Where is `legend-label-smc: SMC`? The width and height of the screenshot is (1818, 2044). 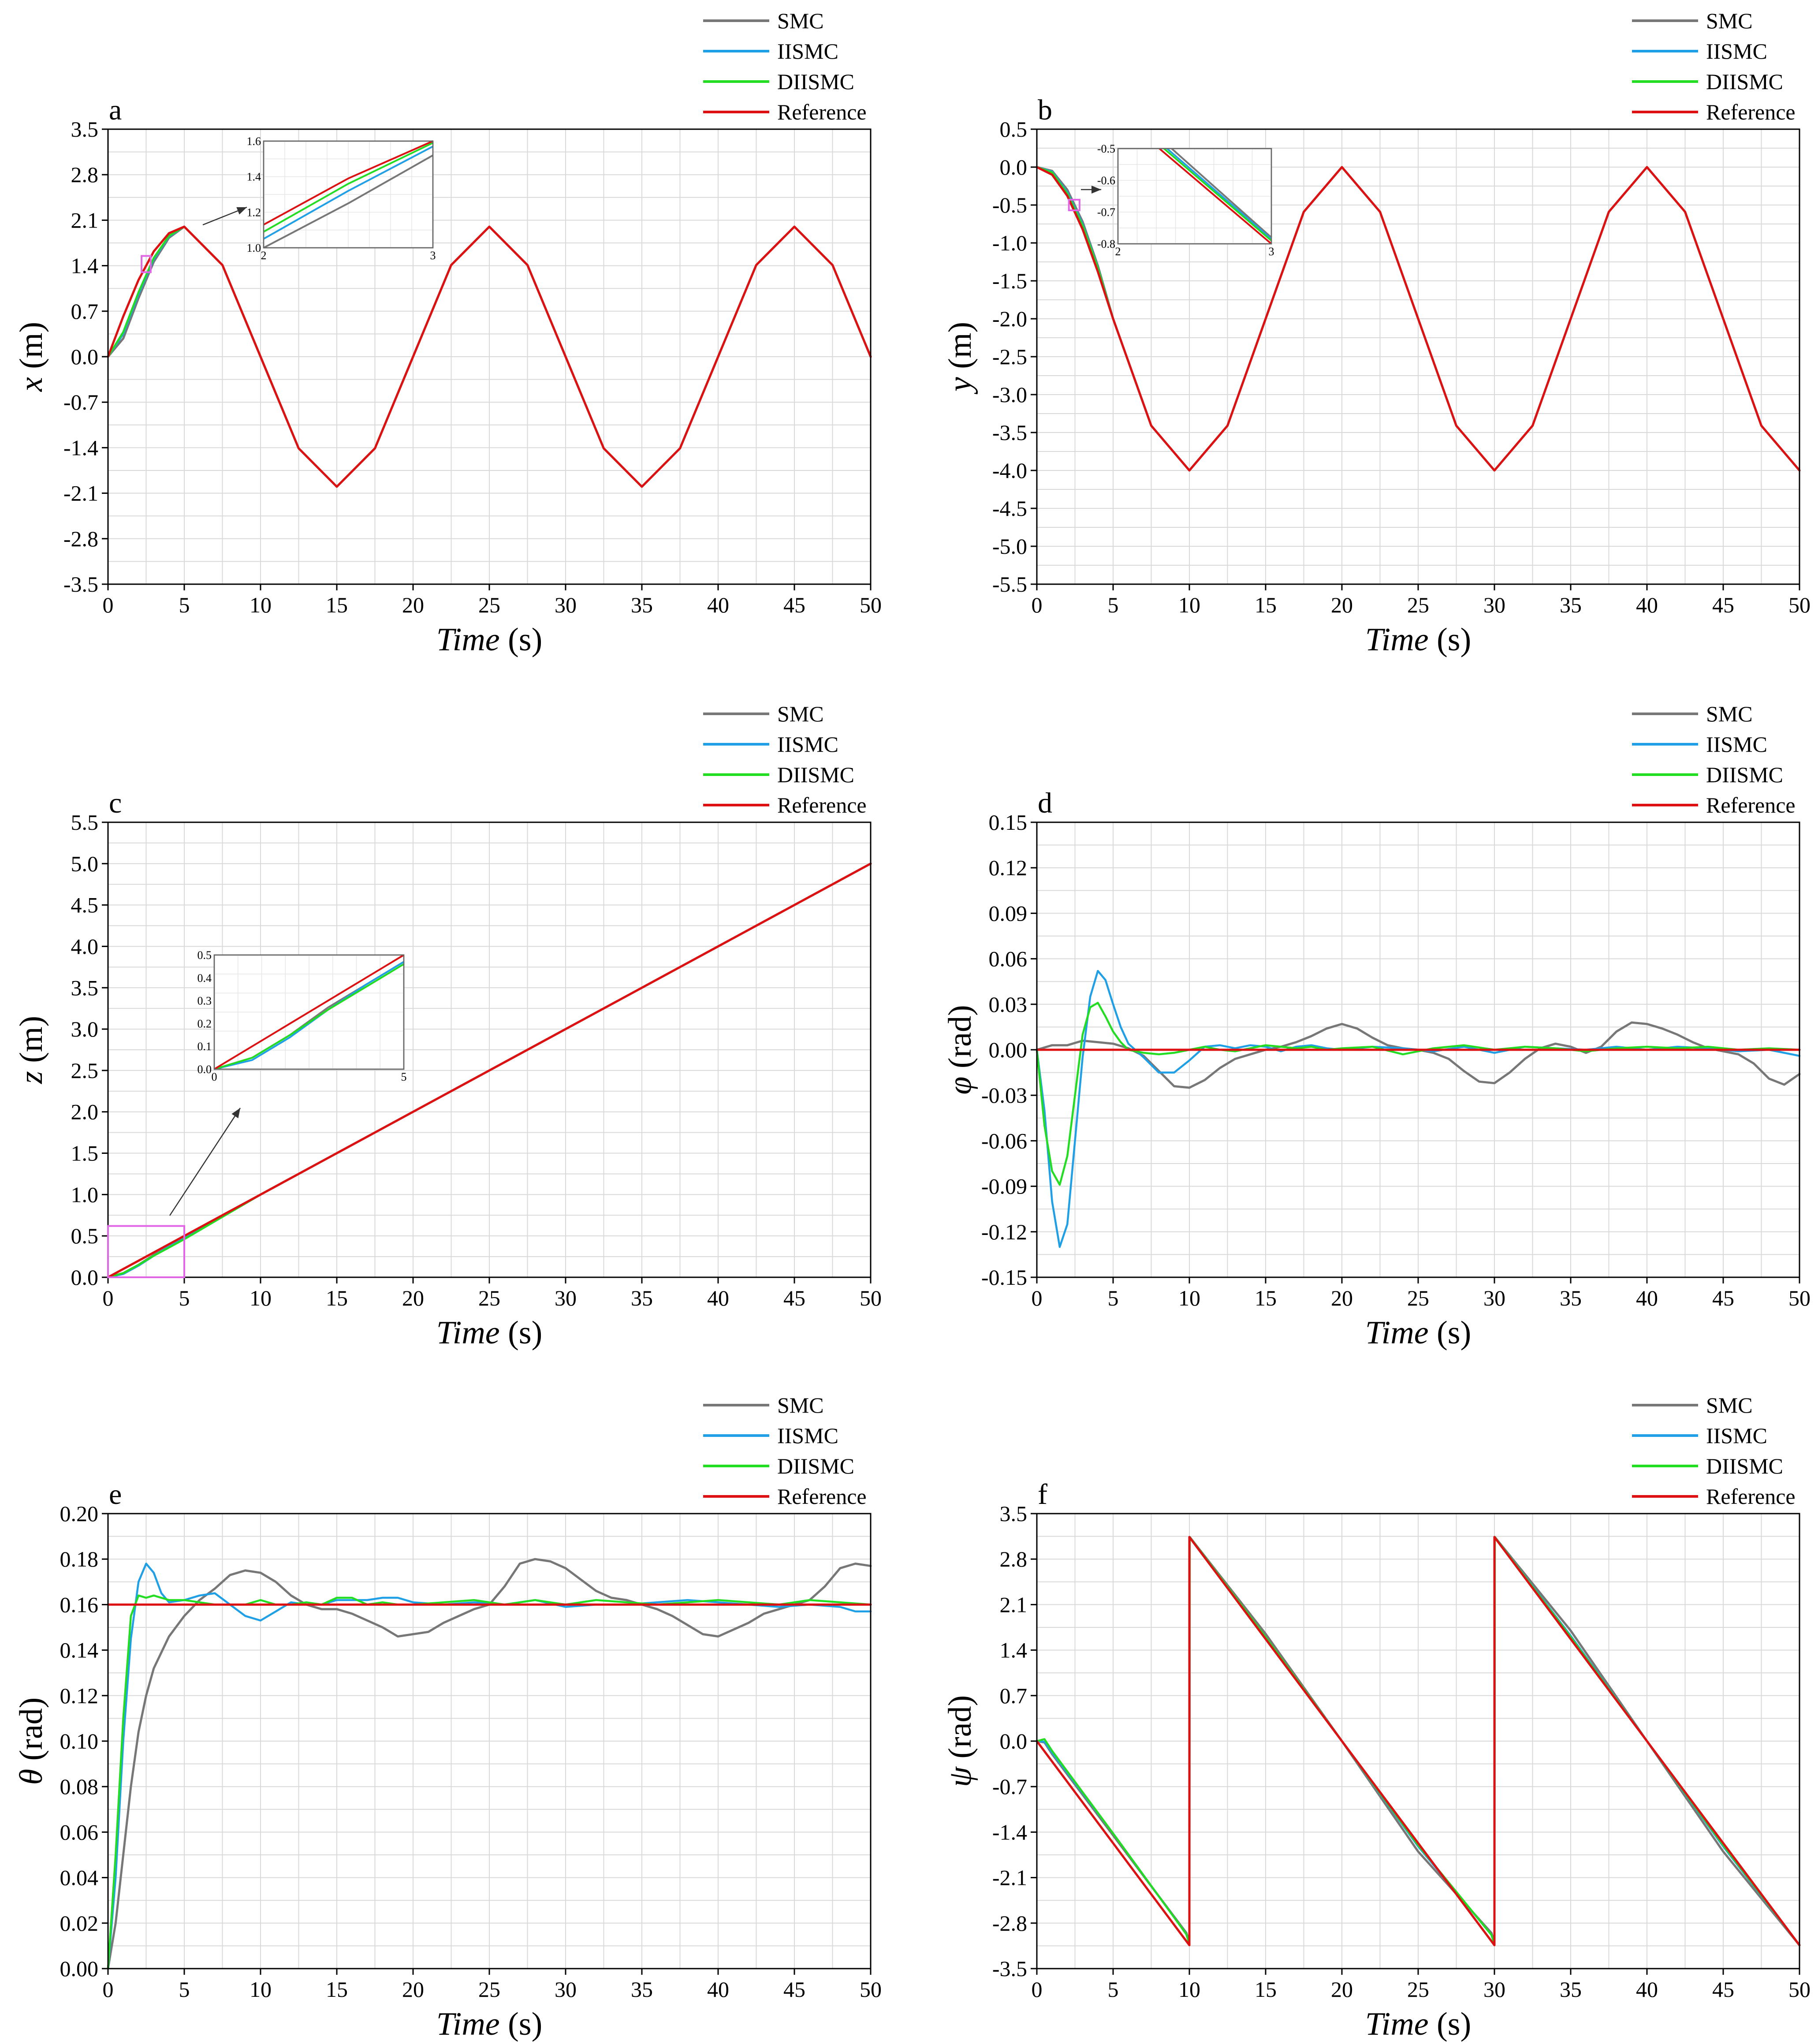
legend-label-smc: SMC is located at coordinates (800, 20).